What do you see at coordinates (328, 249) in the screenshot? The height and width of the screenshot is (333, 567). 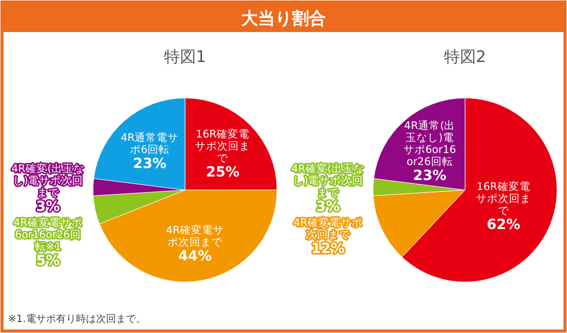 I see `data-label: 12%` at bounding box center [328, 249].